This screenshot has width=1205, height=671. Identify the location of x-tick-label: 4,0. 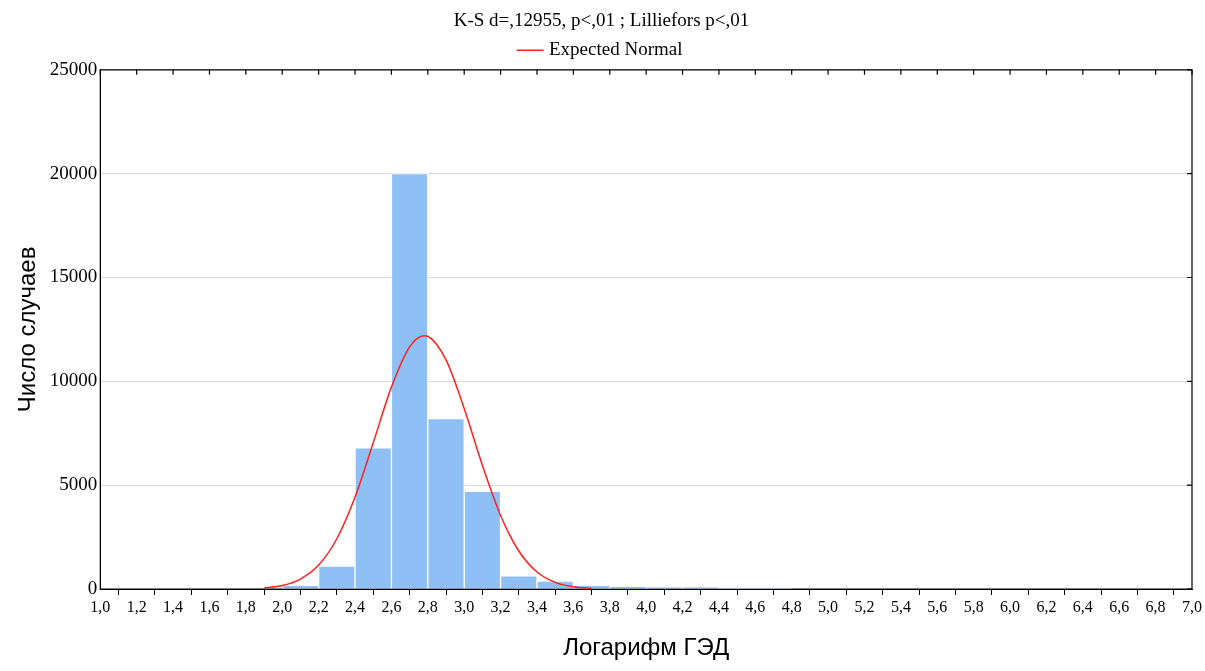
(646, 606).